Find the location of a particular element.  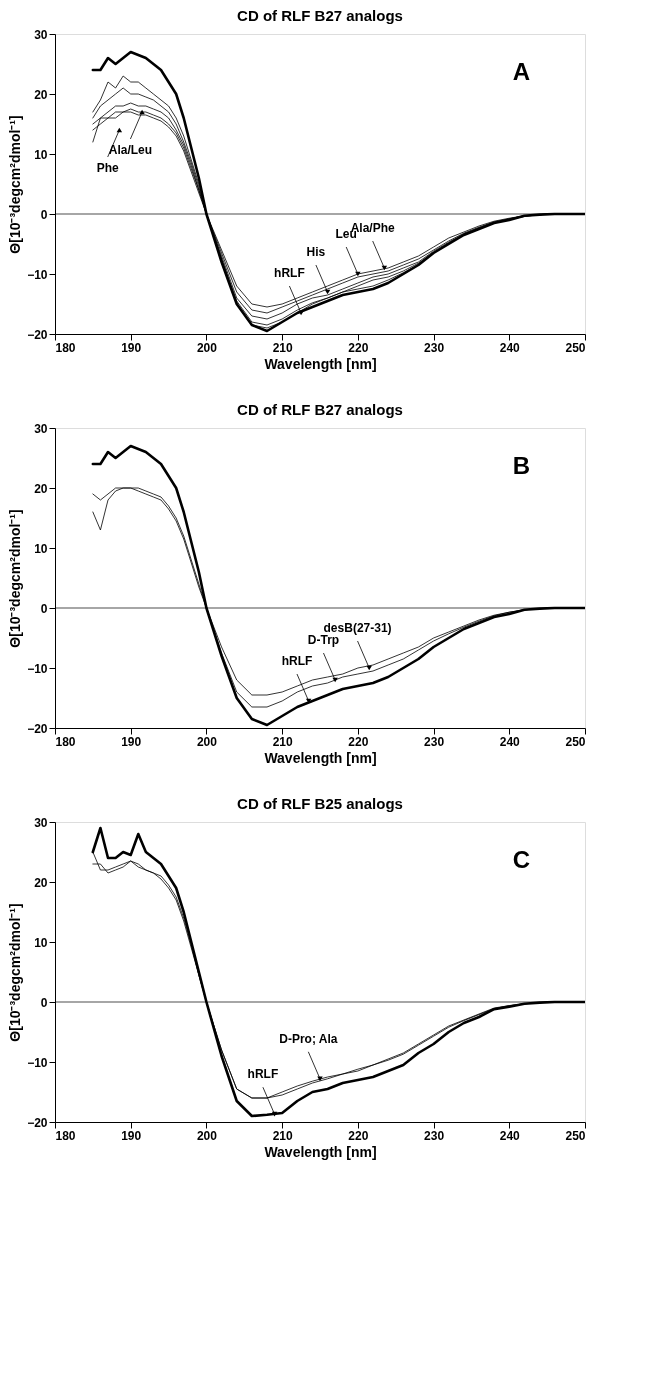

annotation: C is located at coordinates (521, 859).